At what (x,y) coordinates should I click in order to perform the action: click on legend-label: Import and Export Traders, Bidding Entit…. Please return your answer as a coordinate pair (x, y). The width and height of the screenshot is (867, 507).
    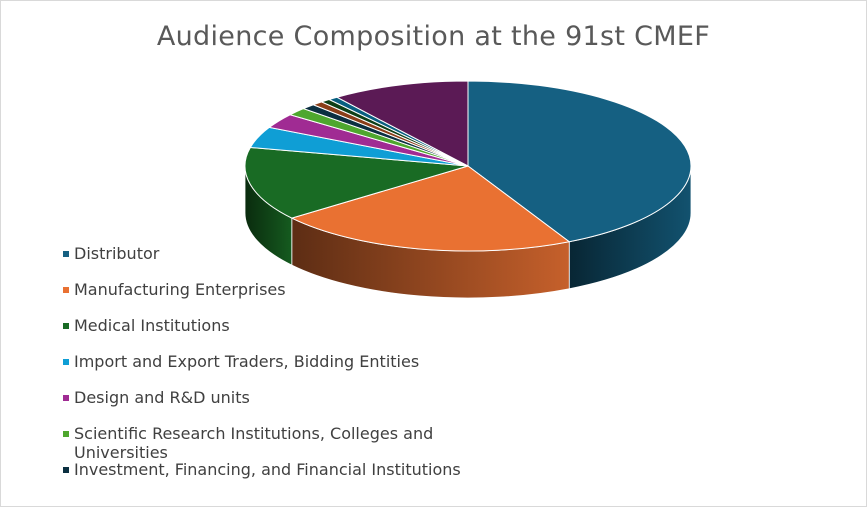
    Looking at the image, I should click on (247, 361).